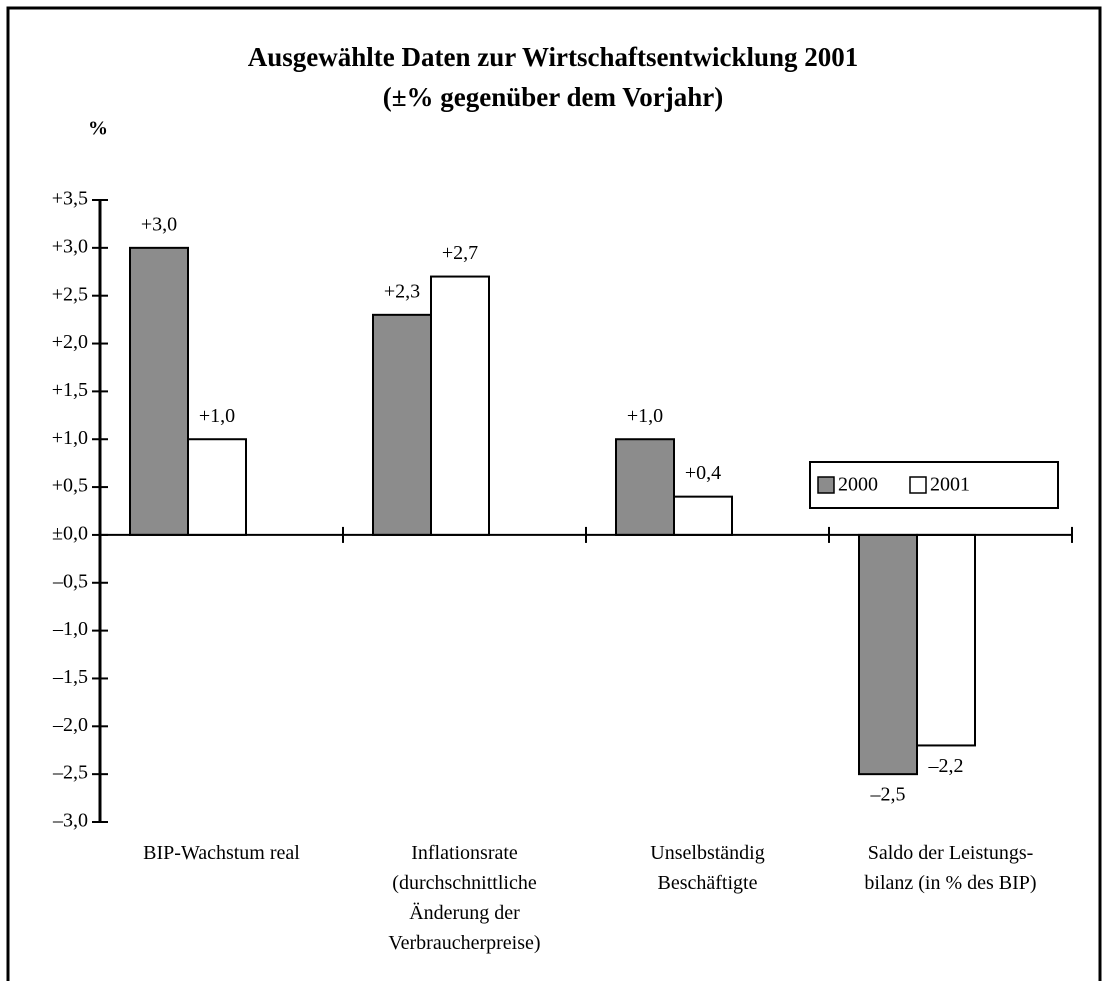 The image size is (1107, 981). I want to click on y-tick-label: –1,5, so click(70, 677).